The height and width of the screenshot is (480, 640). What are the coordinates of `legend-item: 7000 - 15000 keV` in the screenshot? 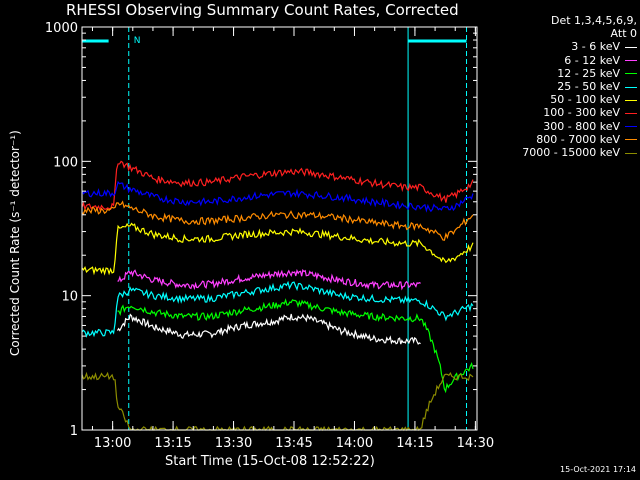 It's located at (579, 152).